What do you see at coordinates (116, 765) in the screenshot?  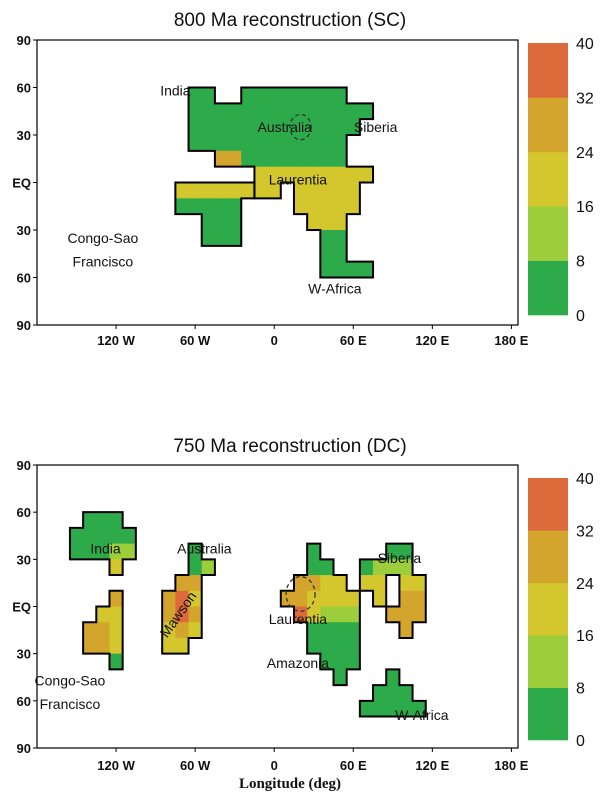 I see `x-tick-label: 120 W` at bounding box center [116, 765].